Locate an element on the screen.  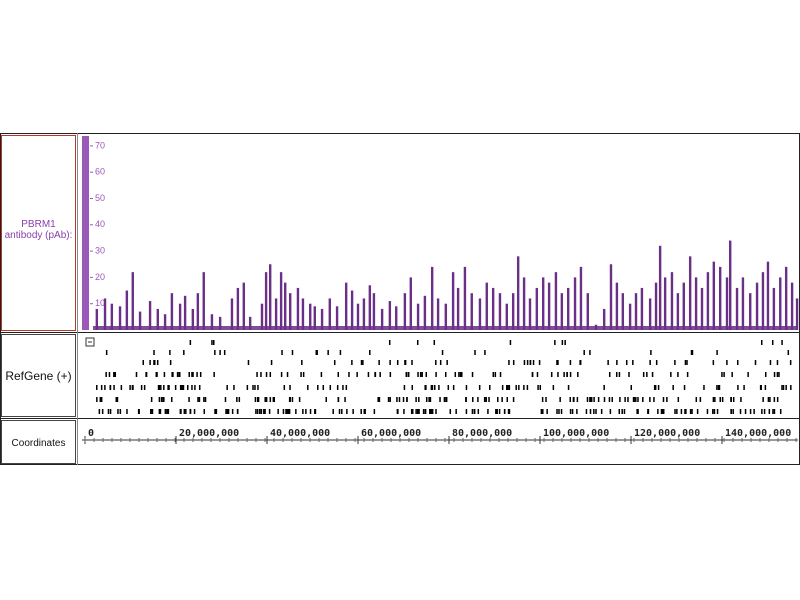
x-tick-label: 40,000,000 is located at coordinates (300, 433).